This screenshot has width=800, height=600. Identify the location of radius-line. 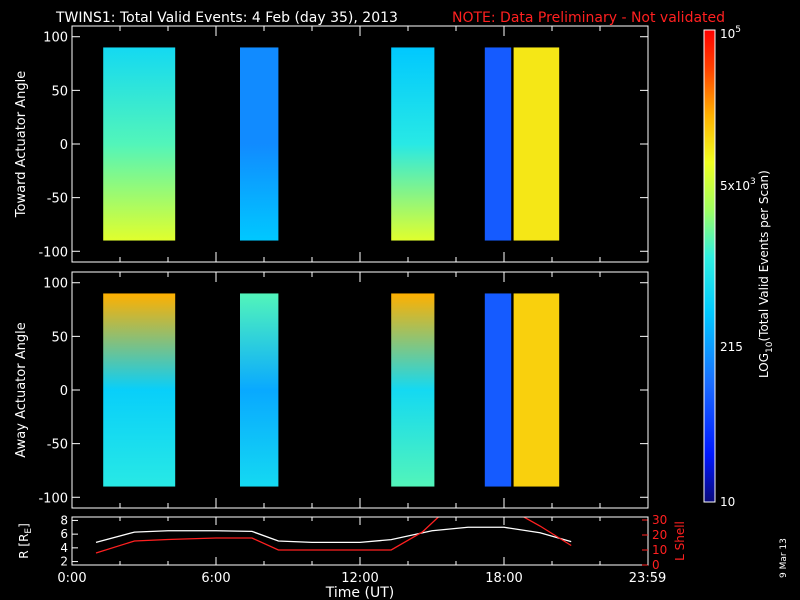
(333, 535).